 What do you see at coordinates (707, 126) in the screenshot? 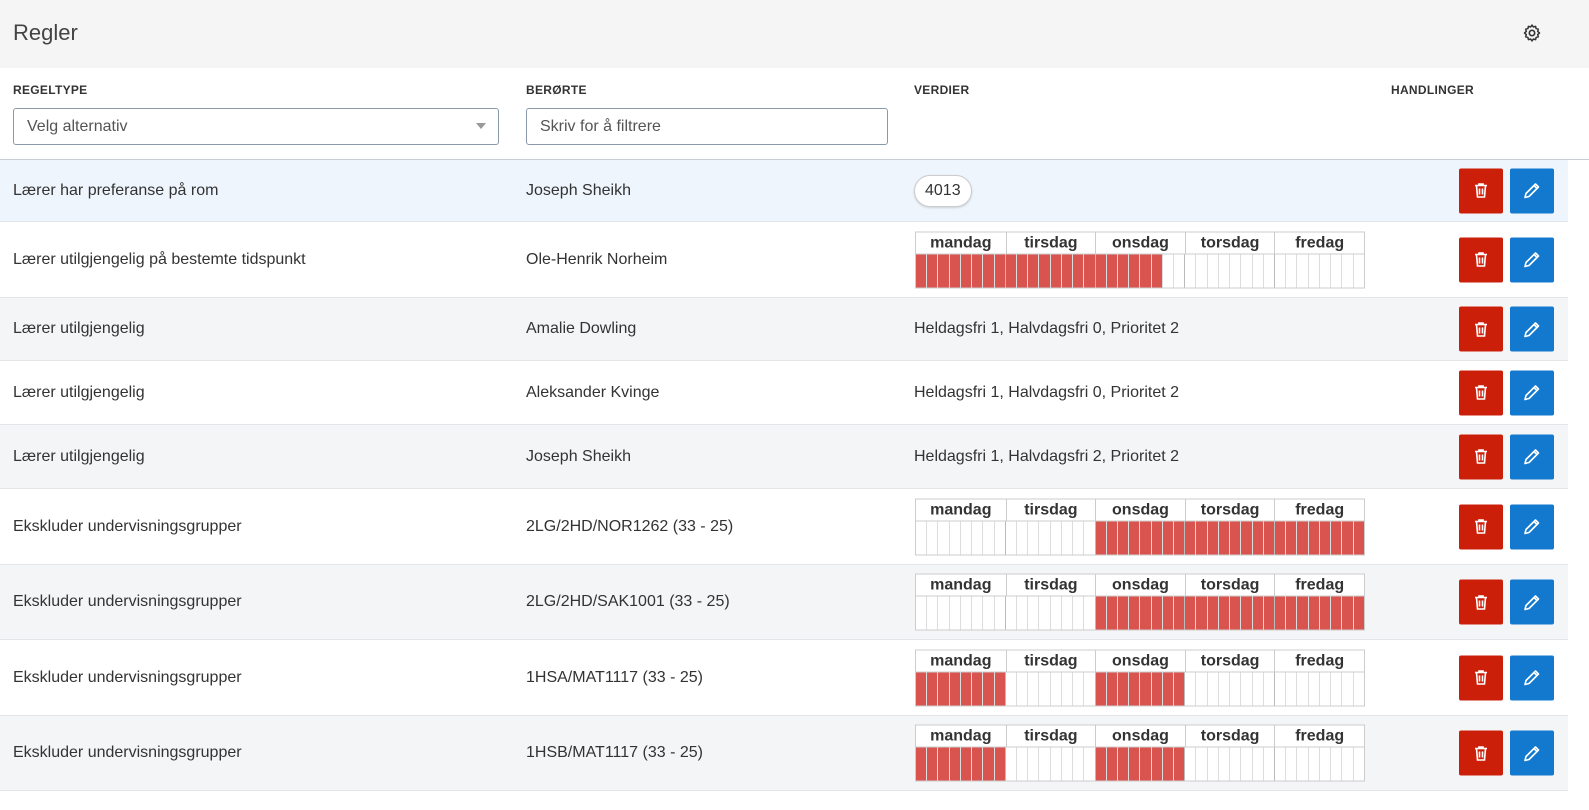
I see `affected-filter: Skriv for å filtrere` at bounding box center [707, 126].